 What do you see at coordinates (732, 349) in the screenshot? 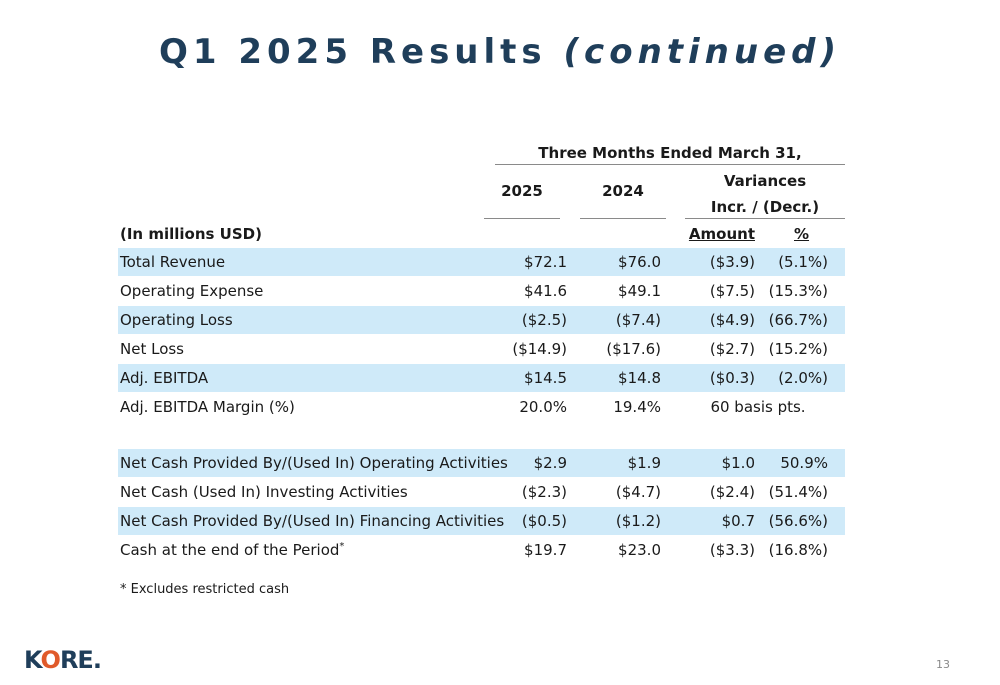
I see `variance-amount: ($2.7)` at bounding box center [732, 349].